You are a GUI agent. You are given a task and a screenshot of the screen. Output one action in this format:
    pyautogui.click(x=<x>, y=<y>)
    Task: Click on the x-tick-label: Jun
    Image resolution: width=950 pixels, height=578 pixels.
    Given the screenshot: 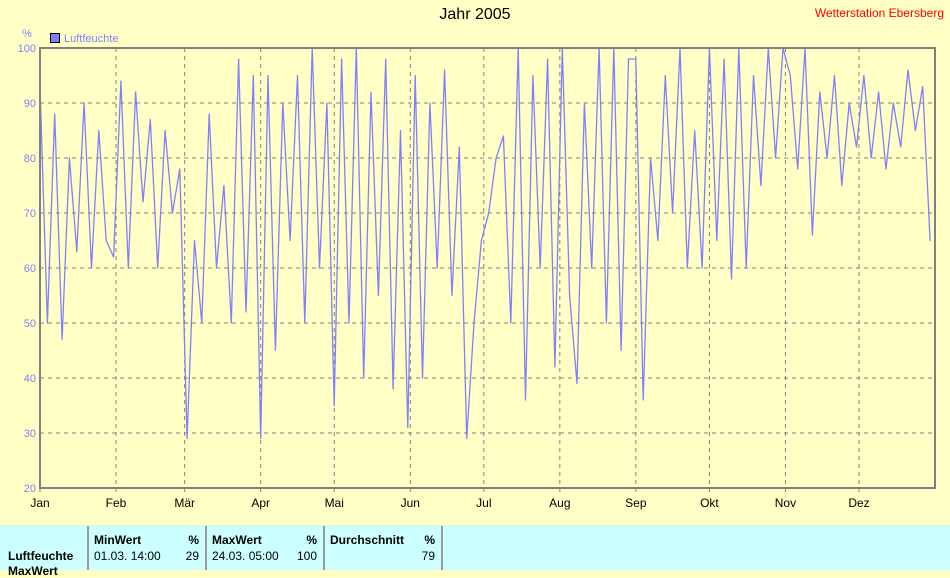 What is the action you would take?
    pyautogui.click(x=410, y=503)
    